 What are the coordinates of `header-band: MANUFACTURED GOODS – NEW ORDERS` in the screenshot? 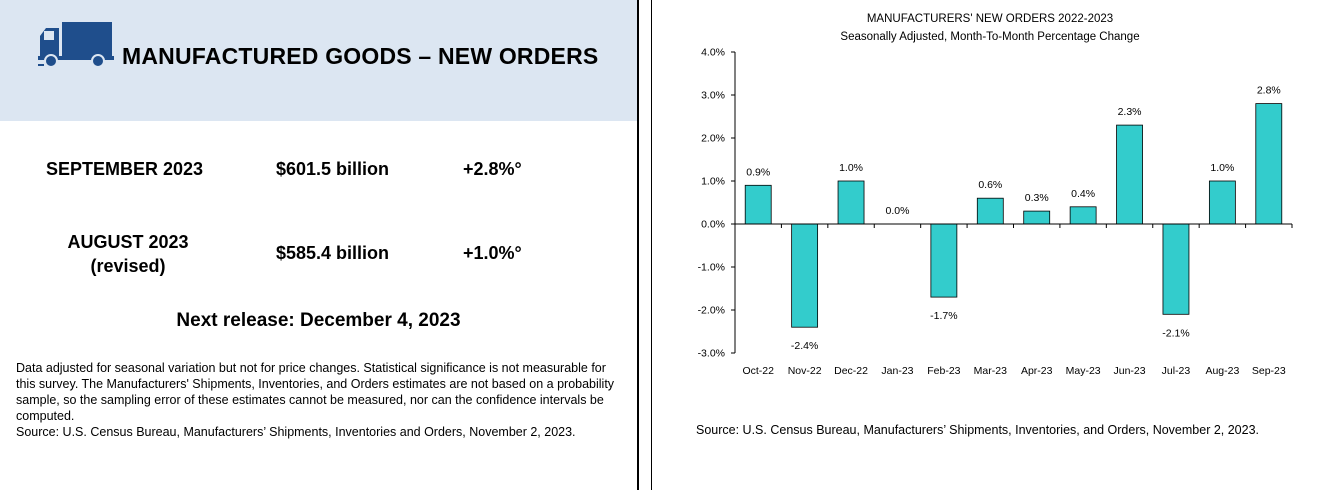 It's located at (318, 60).